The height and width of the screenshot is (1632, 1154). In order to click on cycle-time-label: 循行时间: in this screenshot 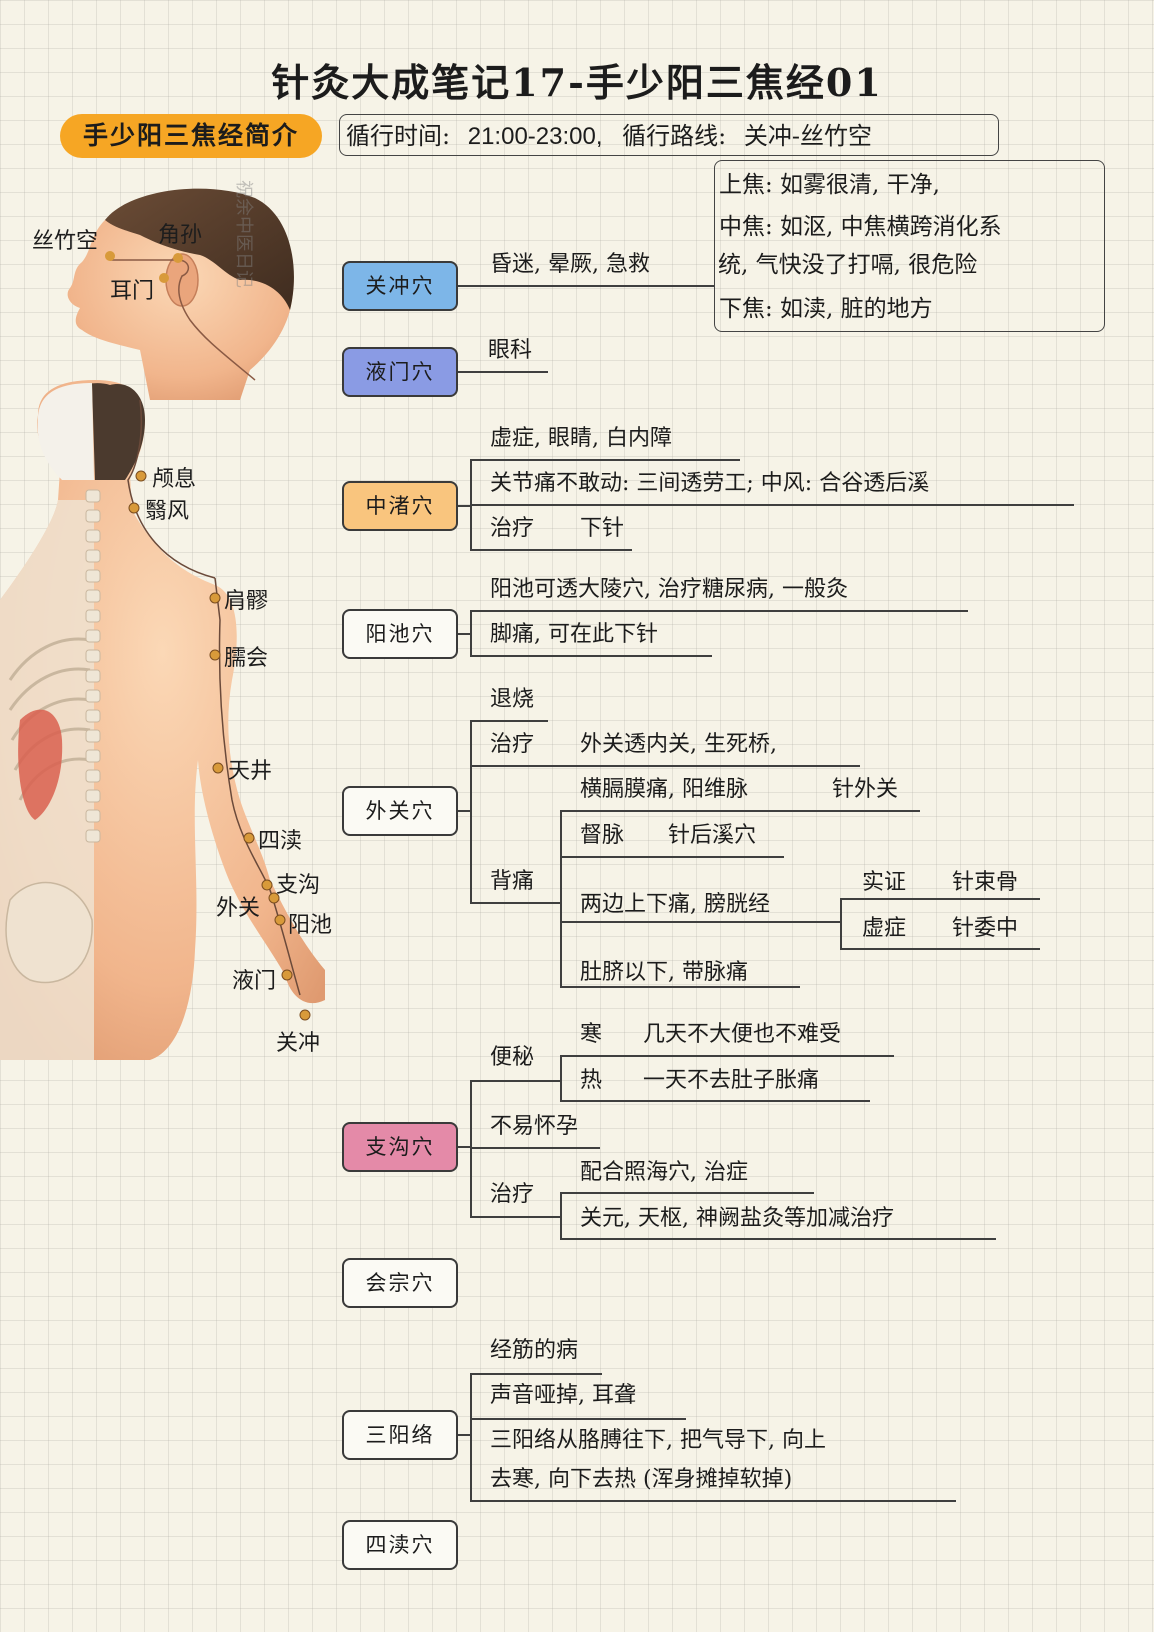, I will do `click(398, 136)`.